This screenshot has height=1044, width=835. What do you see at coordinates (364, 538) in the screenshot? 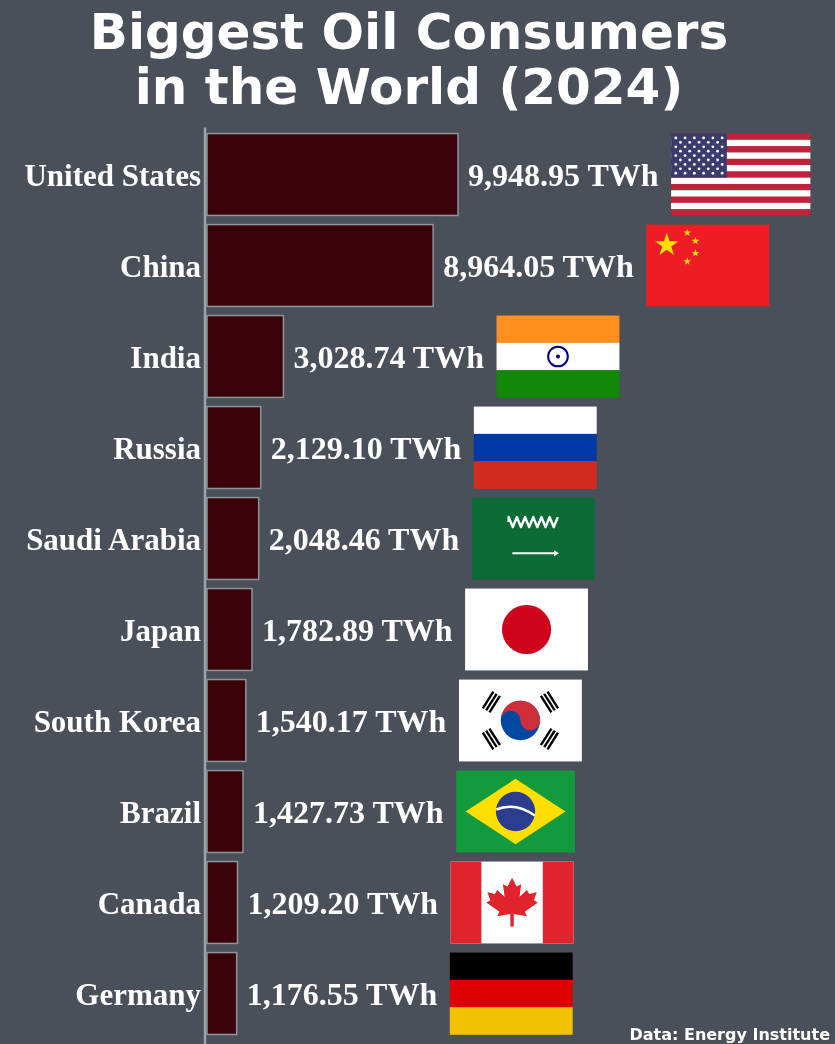
I see `data-label: 2,048.46 TWh` at bounding box center [364, 538].